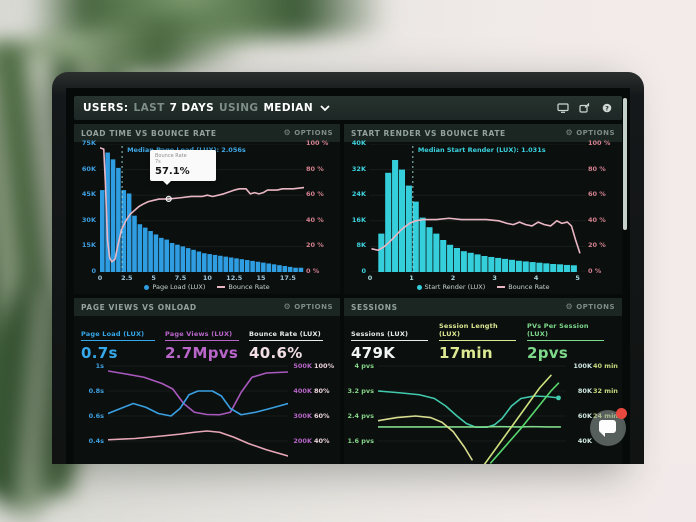 Image resolution: width=696 pixels, height=522 pixels. I want to click on legend-label: Page Load (LUX), so click(179, 287).